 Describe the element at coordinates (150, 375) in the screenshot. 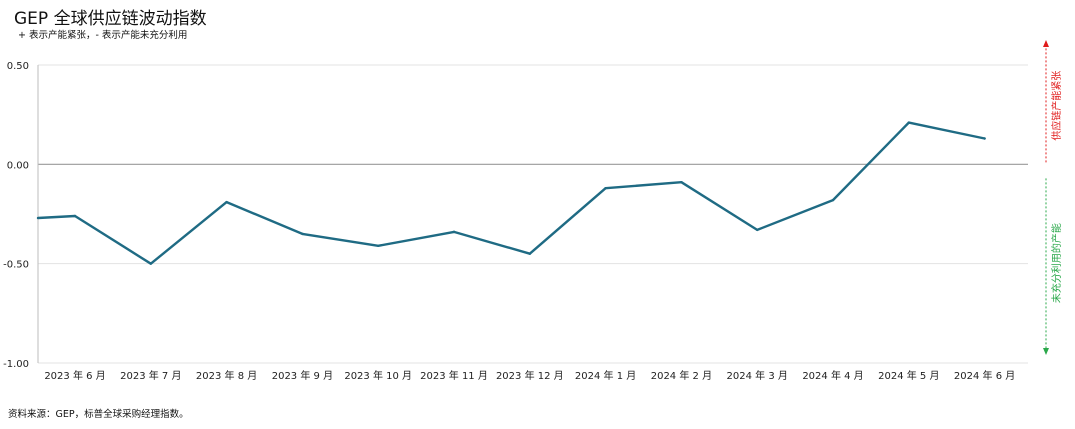

I see `x-tick-label: 2023 年 7 月` at that location.